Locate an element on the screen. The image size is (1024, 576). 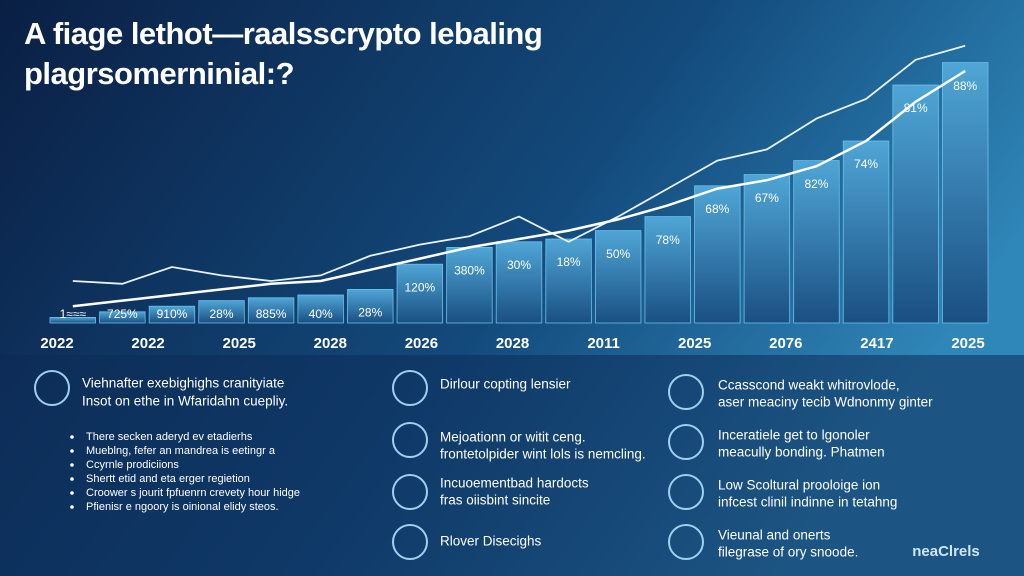
bar-label: 82% is located at coordinates (816, 184).